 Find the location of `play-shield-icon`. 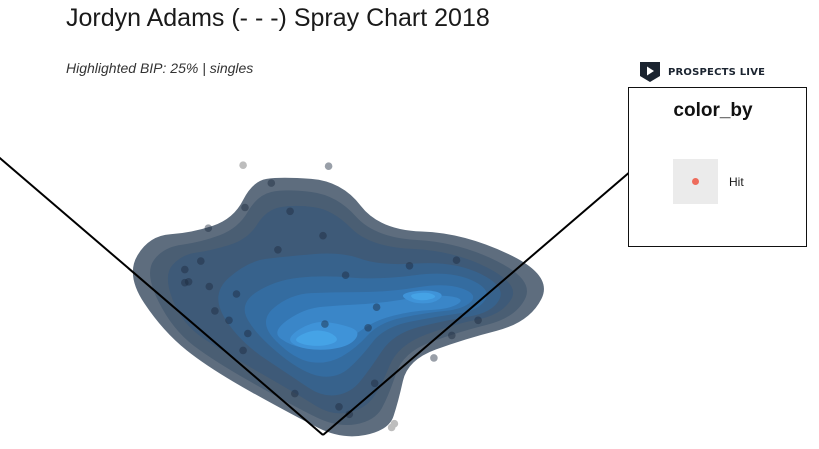

play-shield-icon is located at coordinates (650, 72).